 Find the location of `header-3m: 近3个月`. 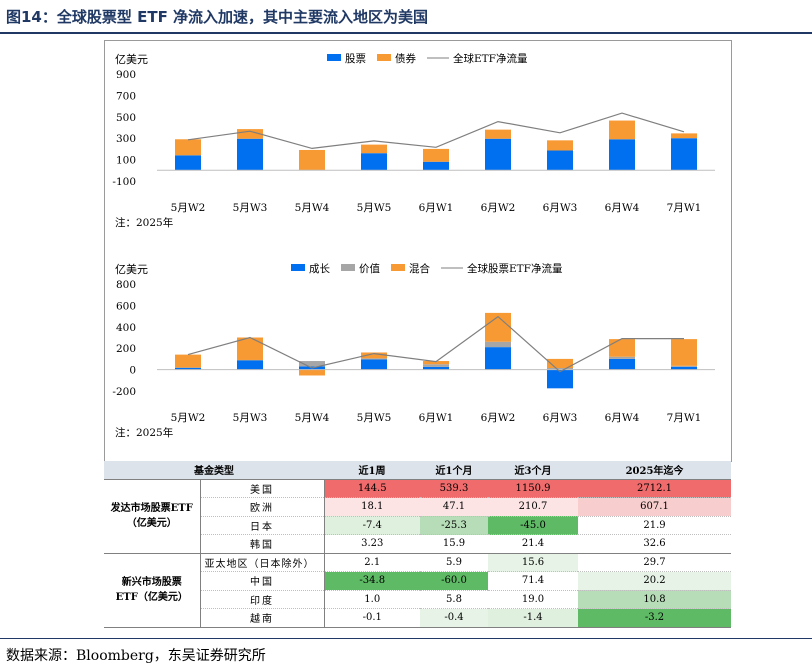

header-3m: 近3个月 is located at coordinates (533, 470).